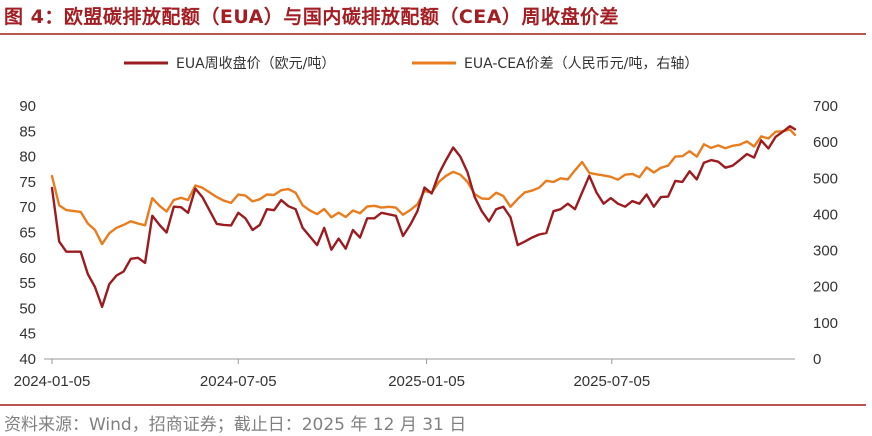 This screenshot has height=436, width=872. What do you see at coordinates (27, 207) in the screenshot?
I see `left-tick-label: 70` at bounding box center [27, 207].